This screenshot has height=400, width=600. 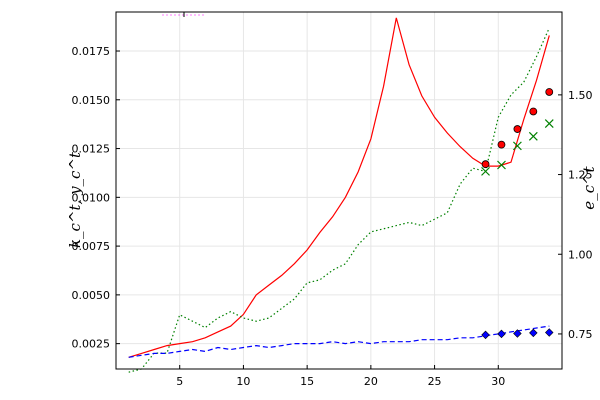 I want to click on x-tick-label: 10, so click(x=243, y=381).